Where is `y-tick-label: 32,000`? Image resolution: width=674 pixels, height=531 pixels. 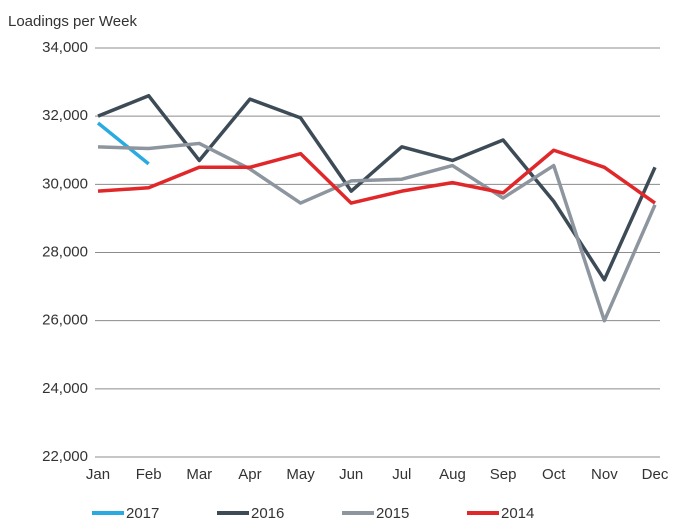
y-tick-label: 32,000 is located at coordinates (65, 115).